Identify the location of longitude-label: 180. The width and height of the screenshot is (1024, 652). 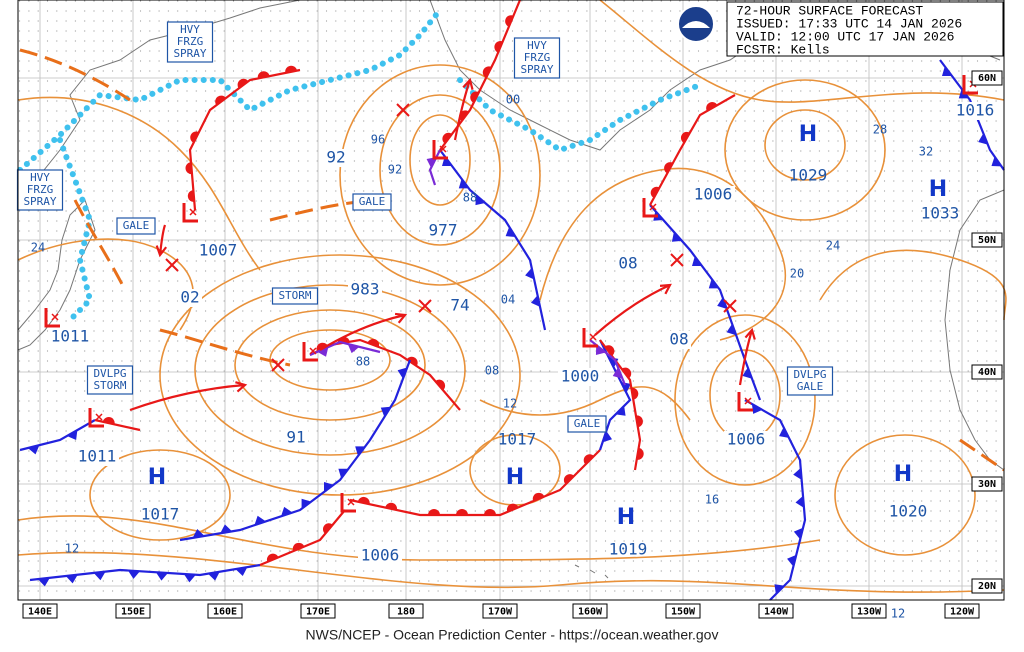
(406, 612).